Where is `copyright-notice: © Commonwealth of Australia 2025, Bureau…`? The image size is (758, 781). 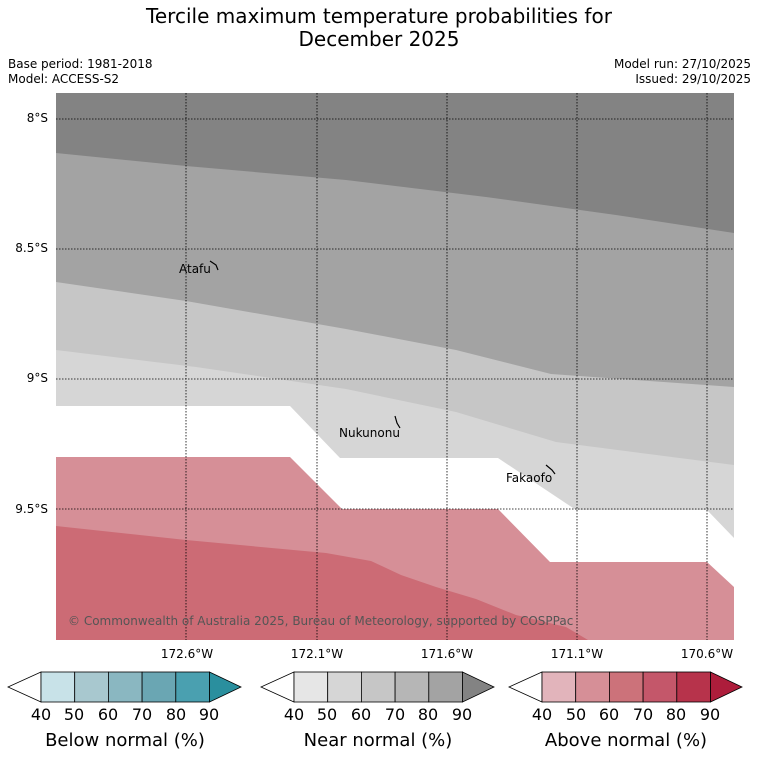 copyright-notice: © Commonwealth of Australia 2025, Bureau… is located at coordinates (321, 621).